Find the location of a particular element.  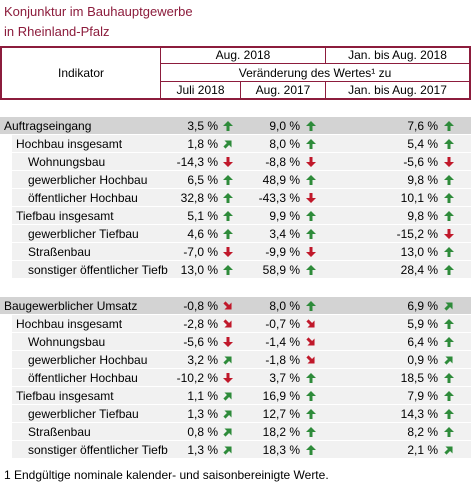

cell-value: 1,3 % is located at coordinates (202, 450).